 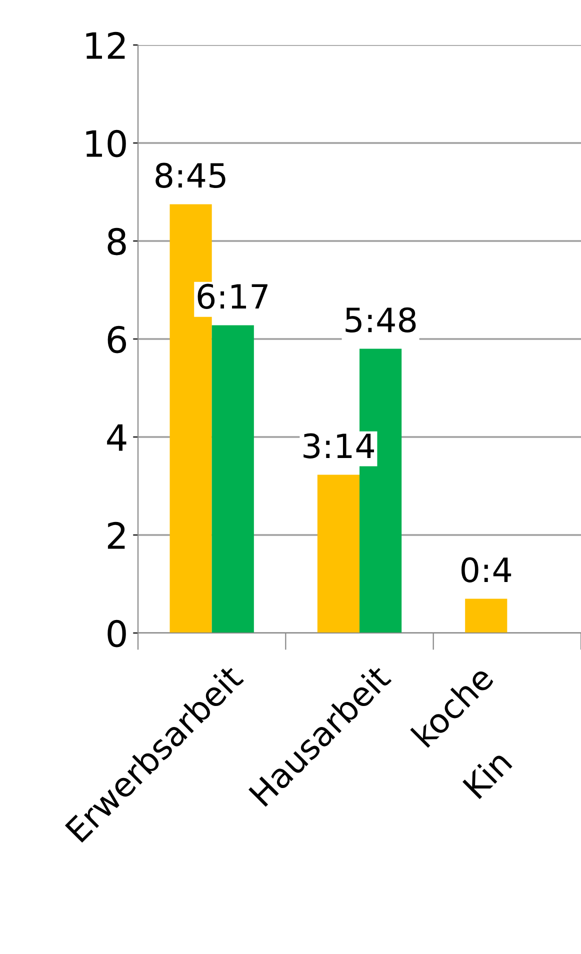 What do you see at coordinates (117, 242) in the screenshot?
I see `y-tick-label: 8` at bounding box center [117, 242].